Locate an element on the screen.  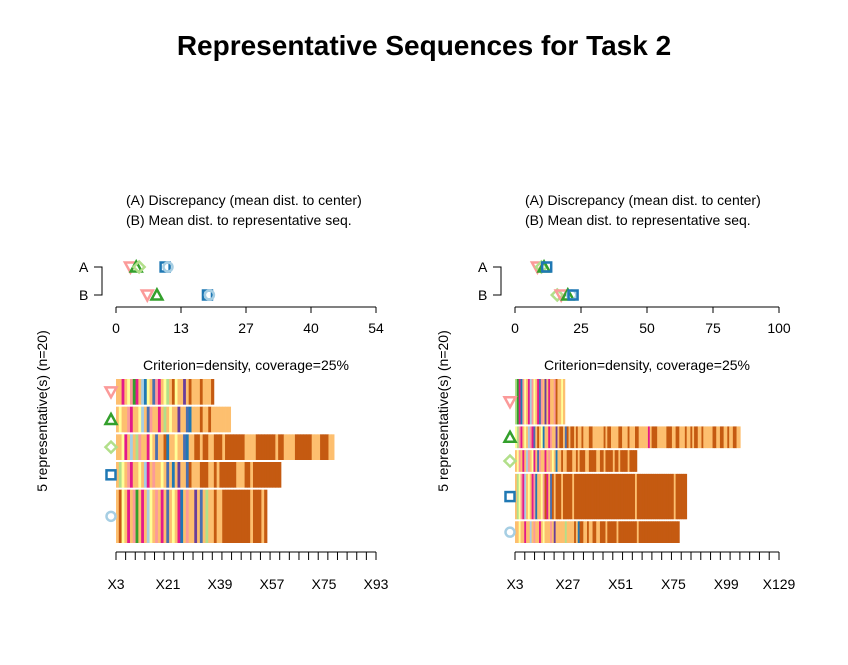
seq-tick-label: X75 is located at coordinates (324, 584).